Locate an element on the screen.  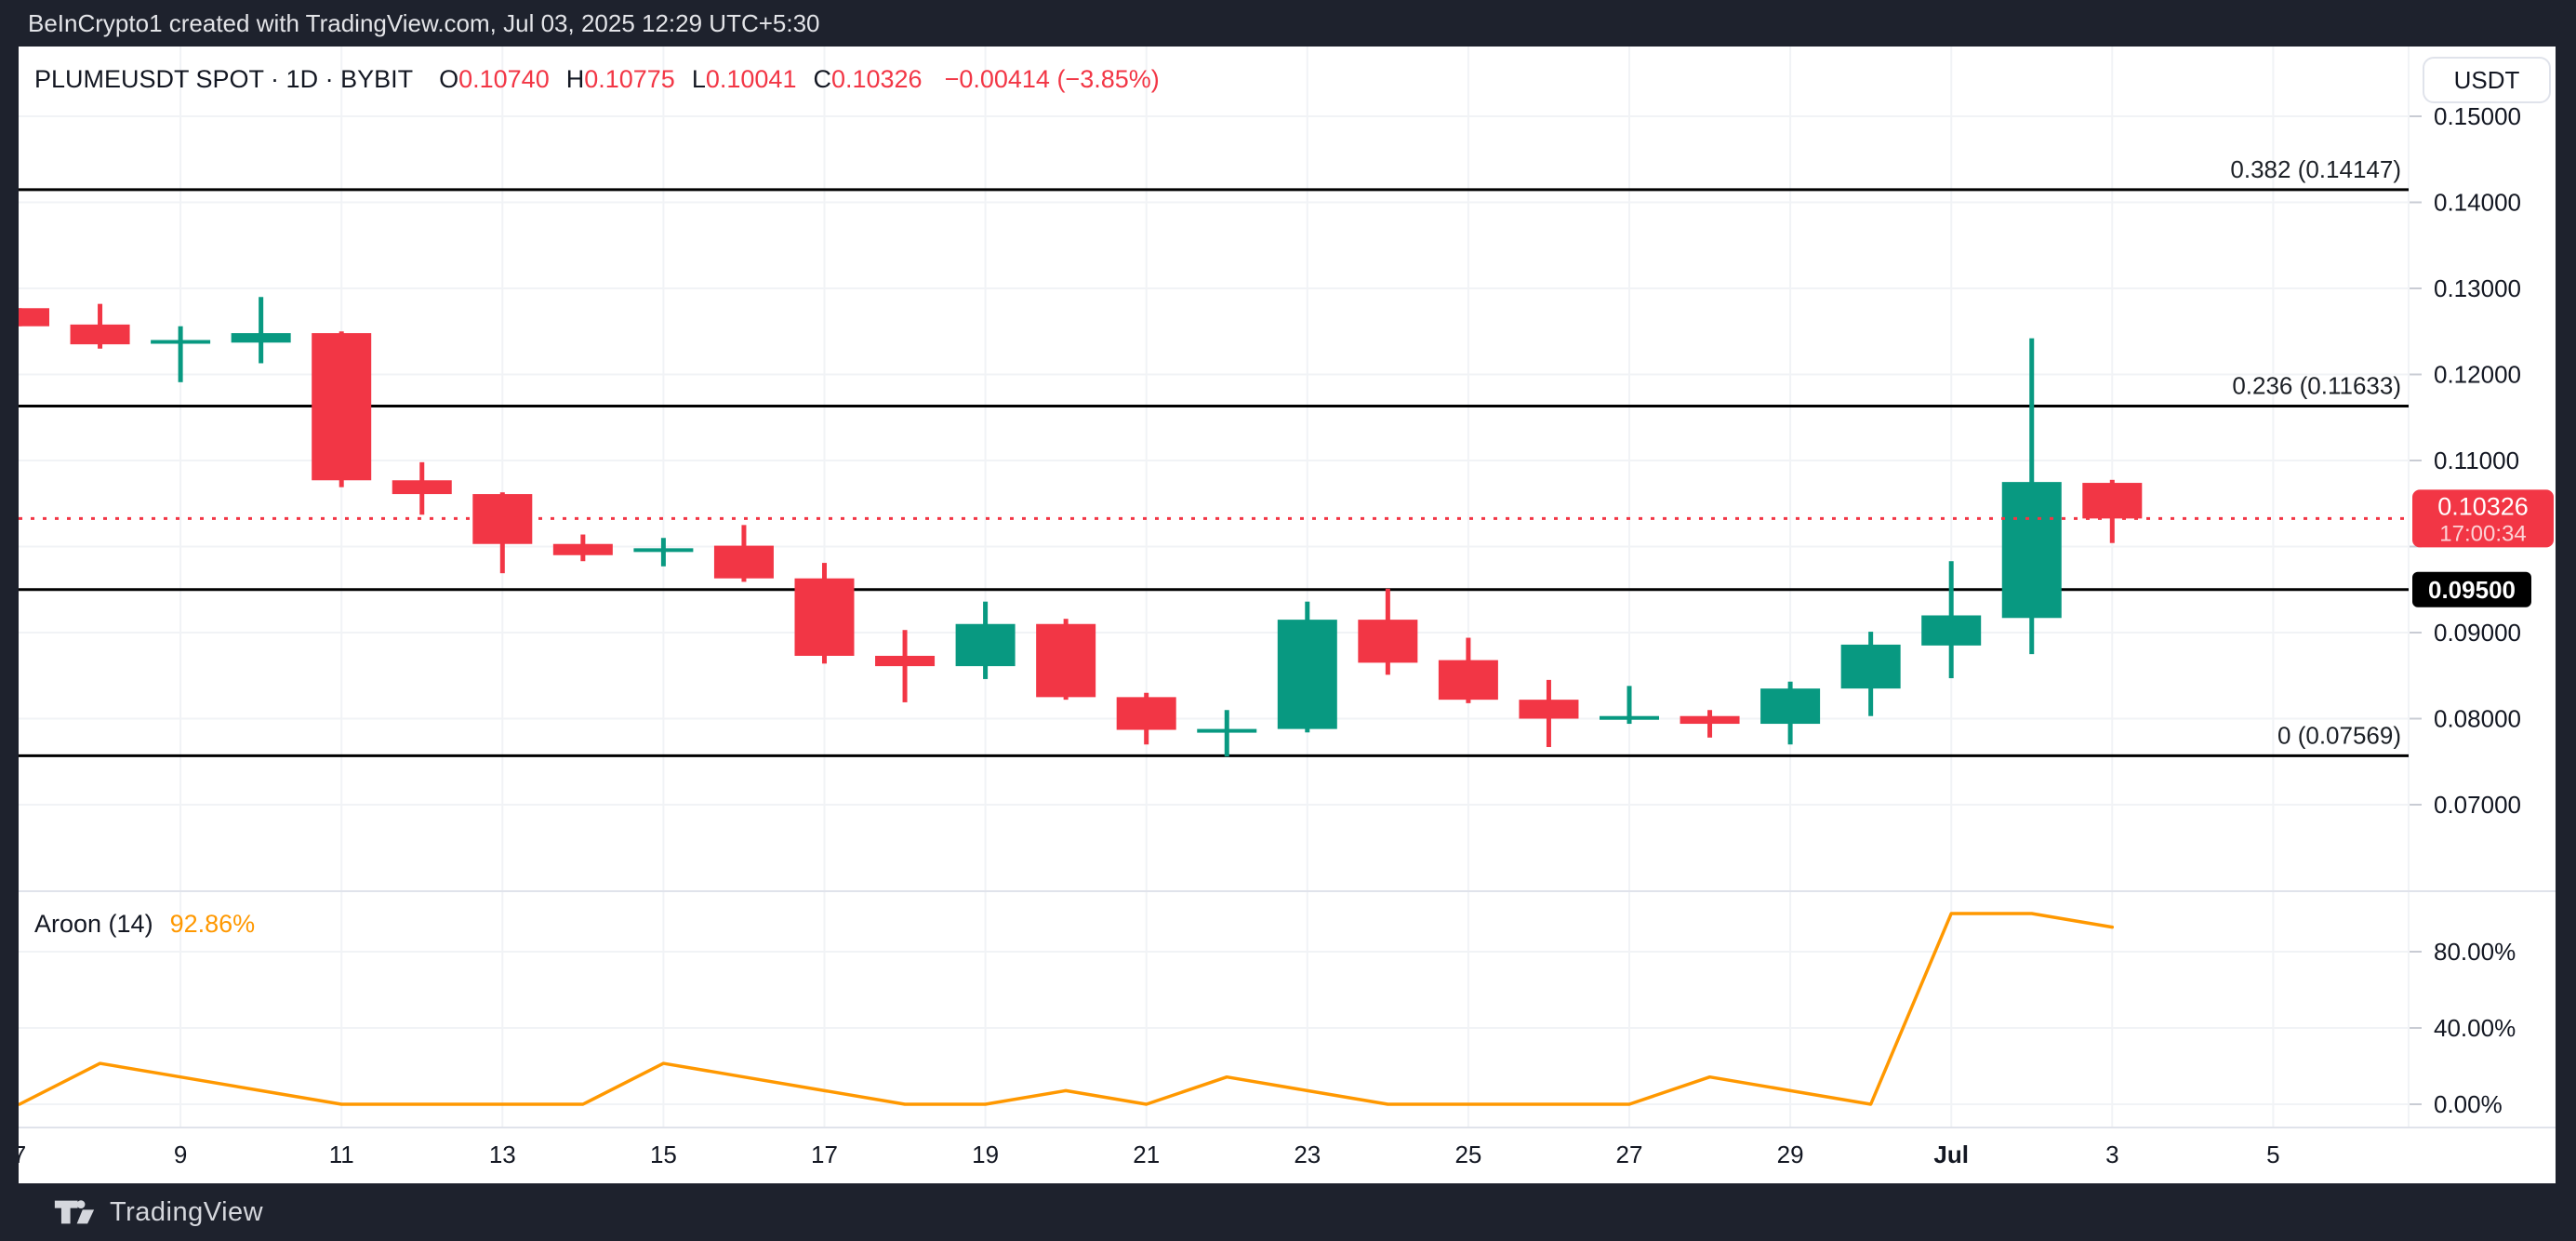
time-tick-label: 19 is located at coordinates (985, 1154).